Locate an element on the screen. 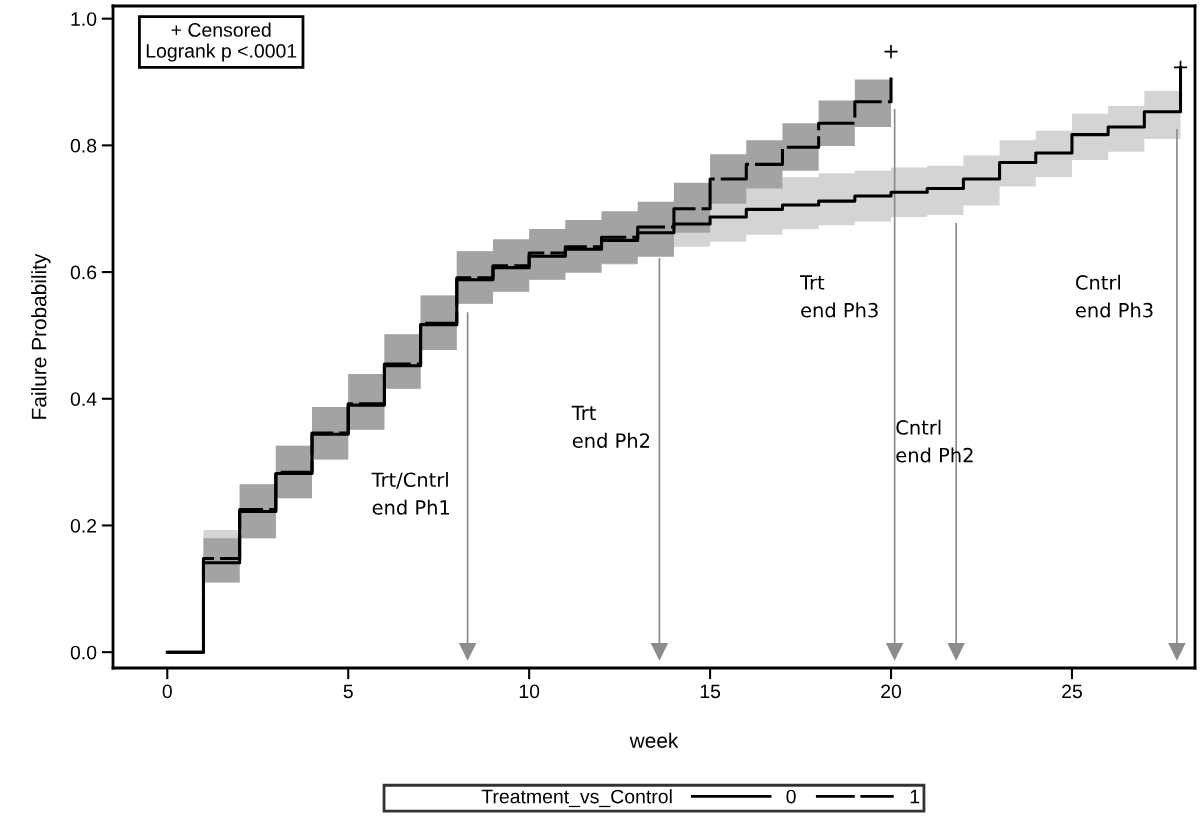  ref-line-label: Trt end Ph3 is located at coordinates (839, 296).